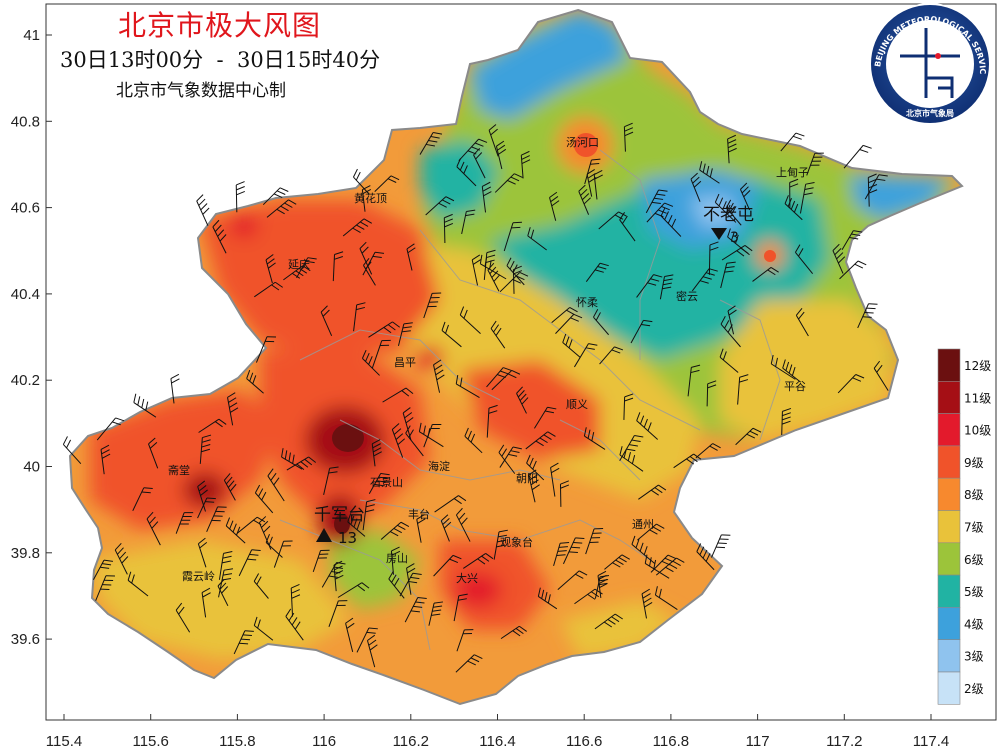 This screenshot has height=756, width=1000. Describe the element at coordinates (25, 639) in the screenshot. I see `y-tick-label: 39.6` at that location.